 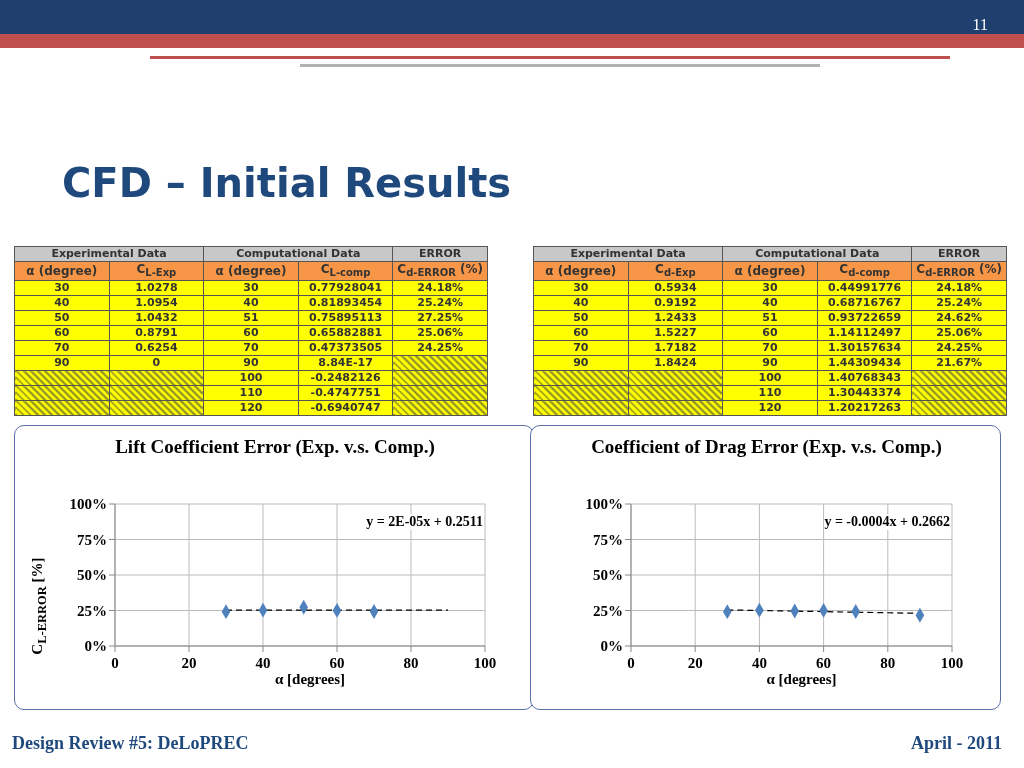 What do you see at coordinates (345, 288) in the screenshot?
I see `text: 0.77928041` at bounding box center [345, 288].